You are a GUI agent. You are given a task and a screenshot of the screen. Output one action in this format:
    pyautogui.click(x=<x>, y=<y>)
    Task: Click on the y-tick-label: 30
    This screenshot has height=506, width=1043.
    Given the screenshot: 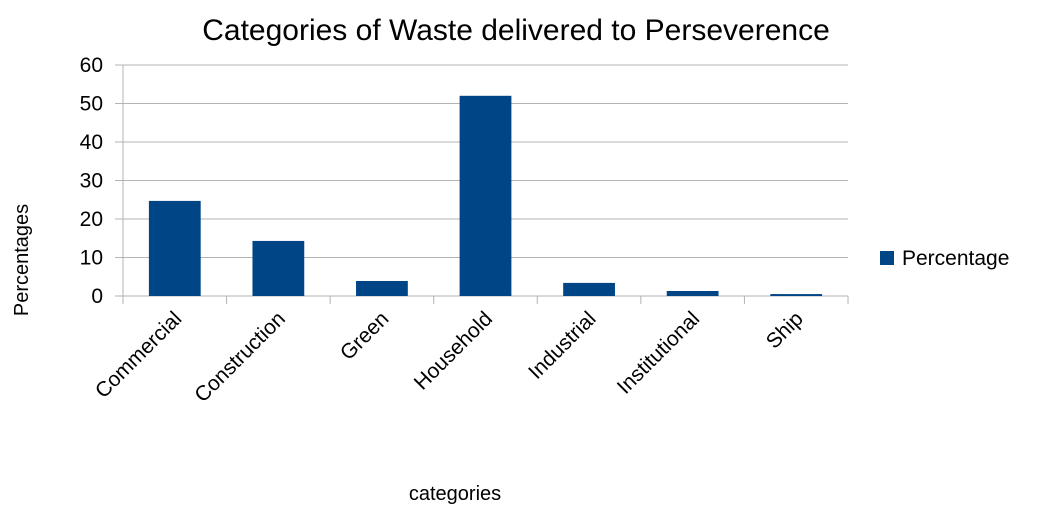 What is the action you would take?
    pyautogui.click(x=91, y=181)
    